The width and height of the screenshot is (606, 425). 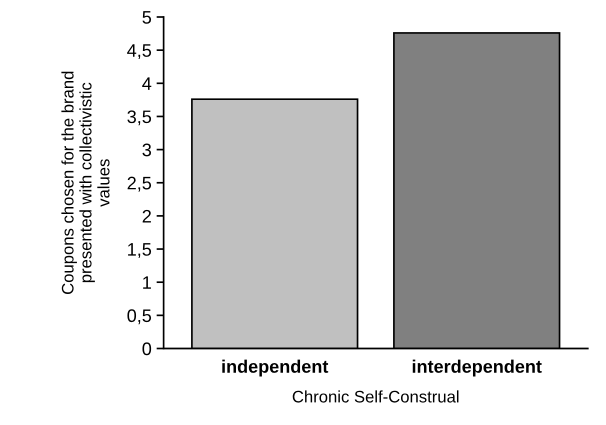 I want to click on x-axis-title: Chronic Self-Construal, so click(x=375, y=396).